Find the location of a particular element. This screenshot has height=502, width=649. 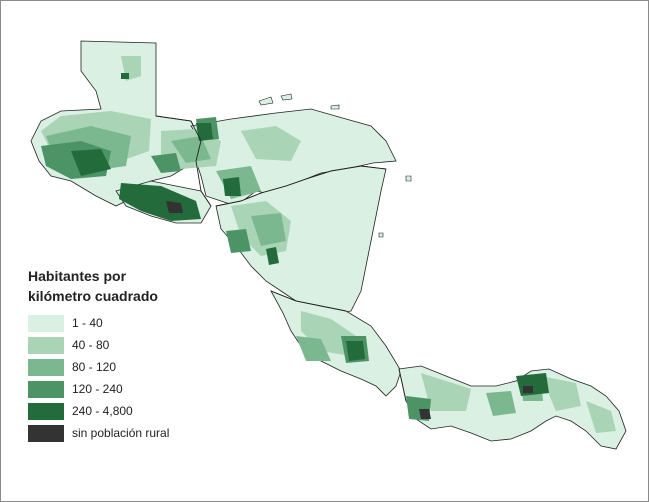

legend-label: 40 - 80 is located at coordinates (91, 345).